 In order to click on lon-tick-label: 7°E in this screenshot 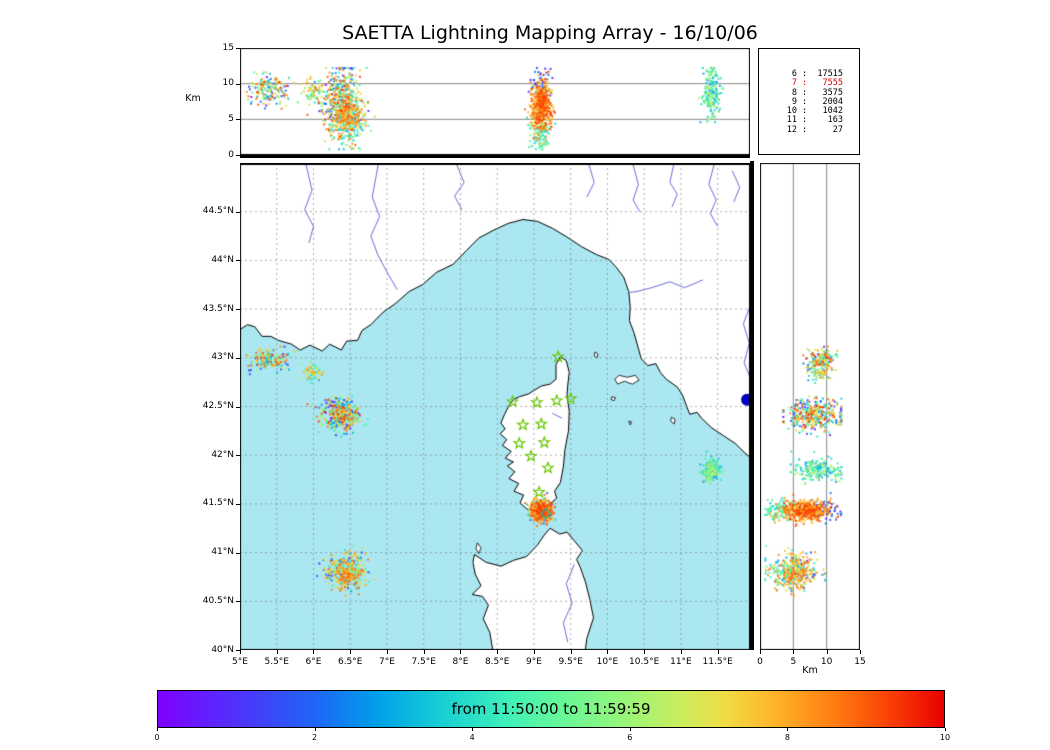, I will do `click(387, 662)`.